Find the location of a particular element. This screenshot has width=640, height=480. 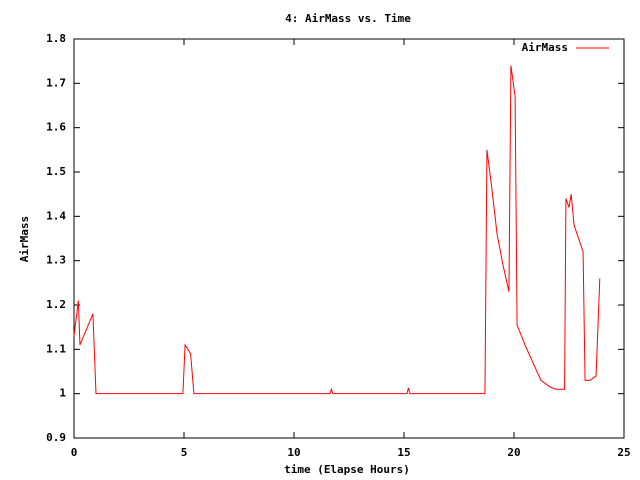

x-tick-label: 5 is located at coordinates (184, 452).